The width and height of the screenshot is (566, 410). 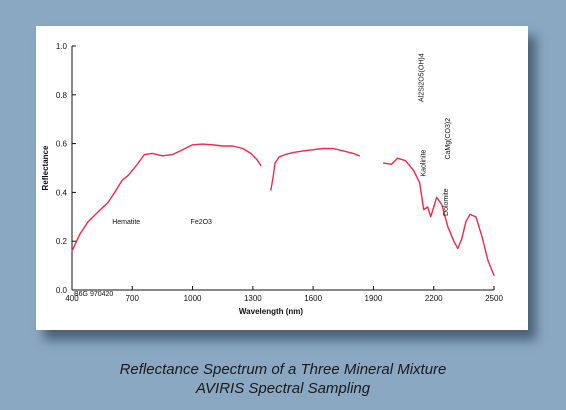 I want to click on chart-annotation: Dolomite, so click(x=446, y=202).